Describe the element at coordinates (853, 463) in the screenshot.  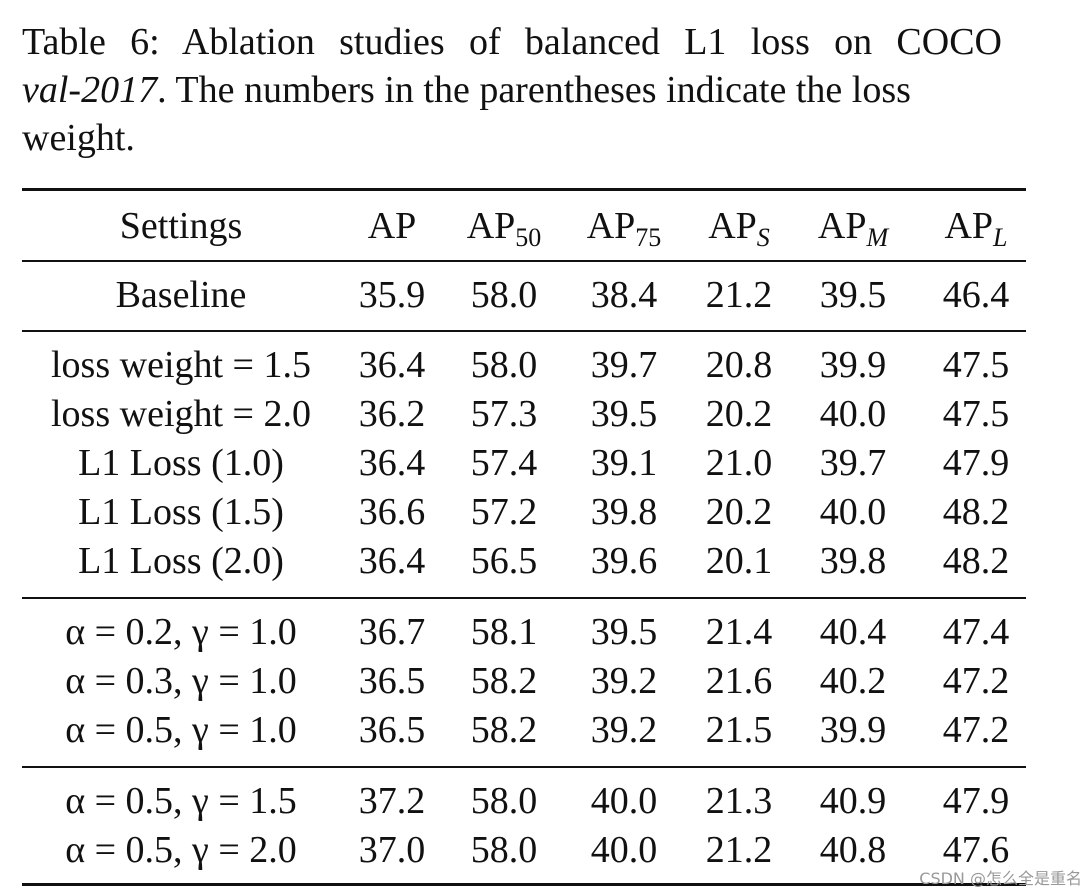
I see `cell-apm: 39.7` at that location.